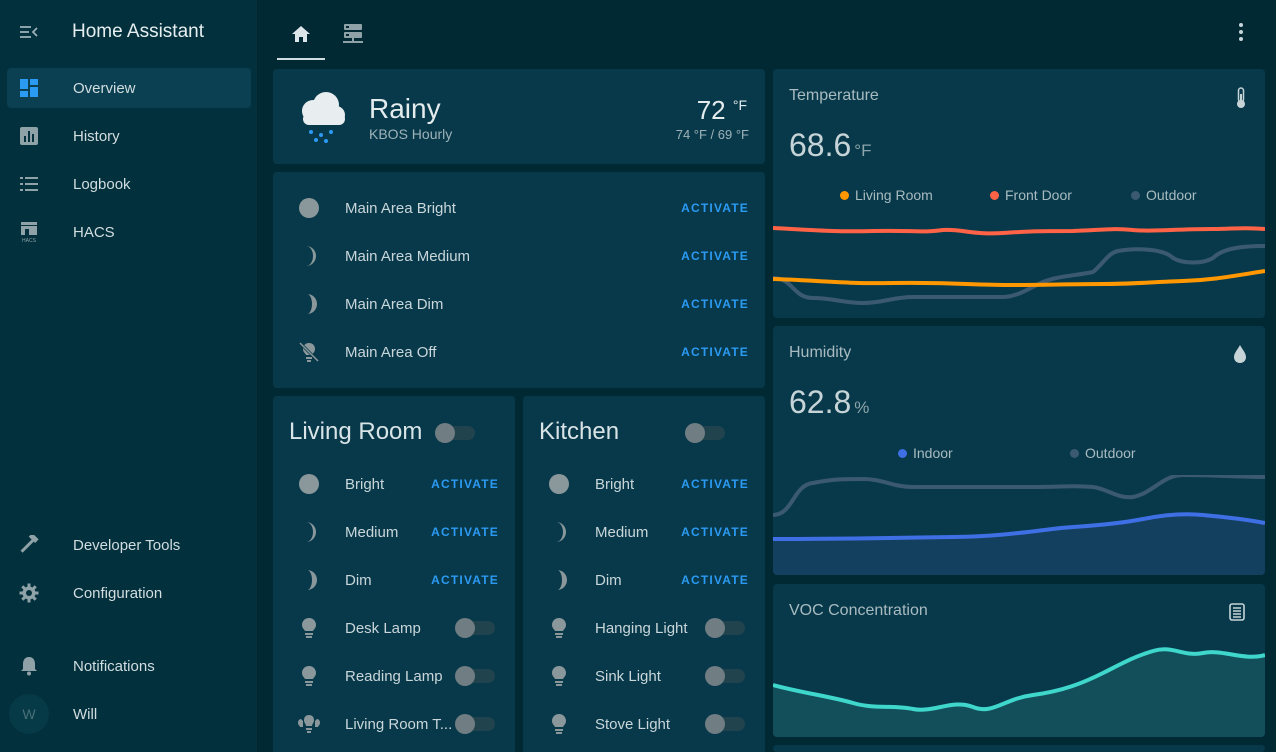 Image resolution: width=1276 pixels, height=752 pixels. I want to click on desk-lamp-toggle, so click(475, 628).